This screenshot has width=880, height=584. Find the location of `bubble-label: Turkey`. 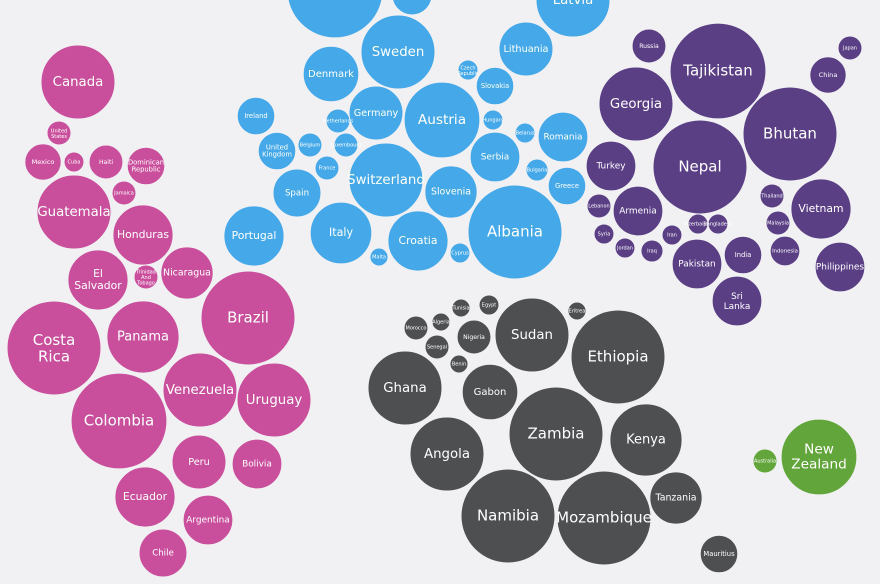

bubble-label: Turkey is located at coordinates (610, 167).